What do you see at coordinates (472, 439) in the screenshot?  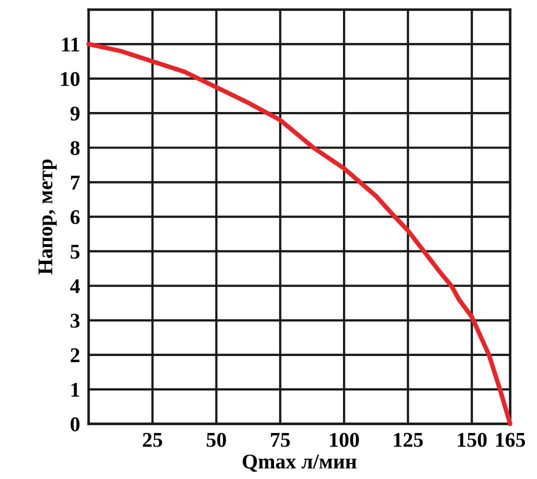 I see `x-tick-label: 150` at bounding box center [472, 439].